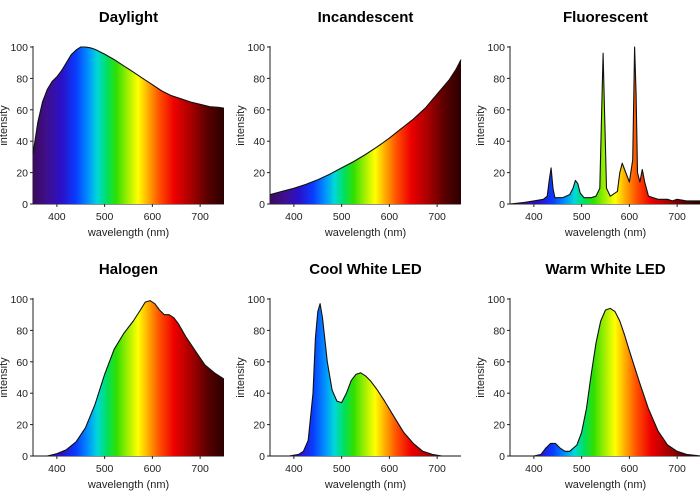  Describe the element at coordinates (605, 269) in the screenshot. I see `panel-title: Warm White LED` at that location.